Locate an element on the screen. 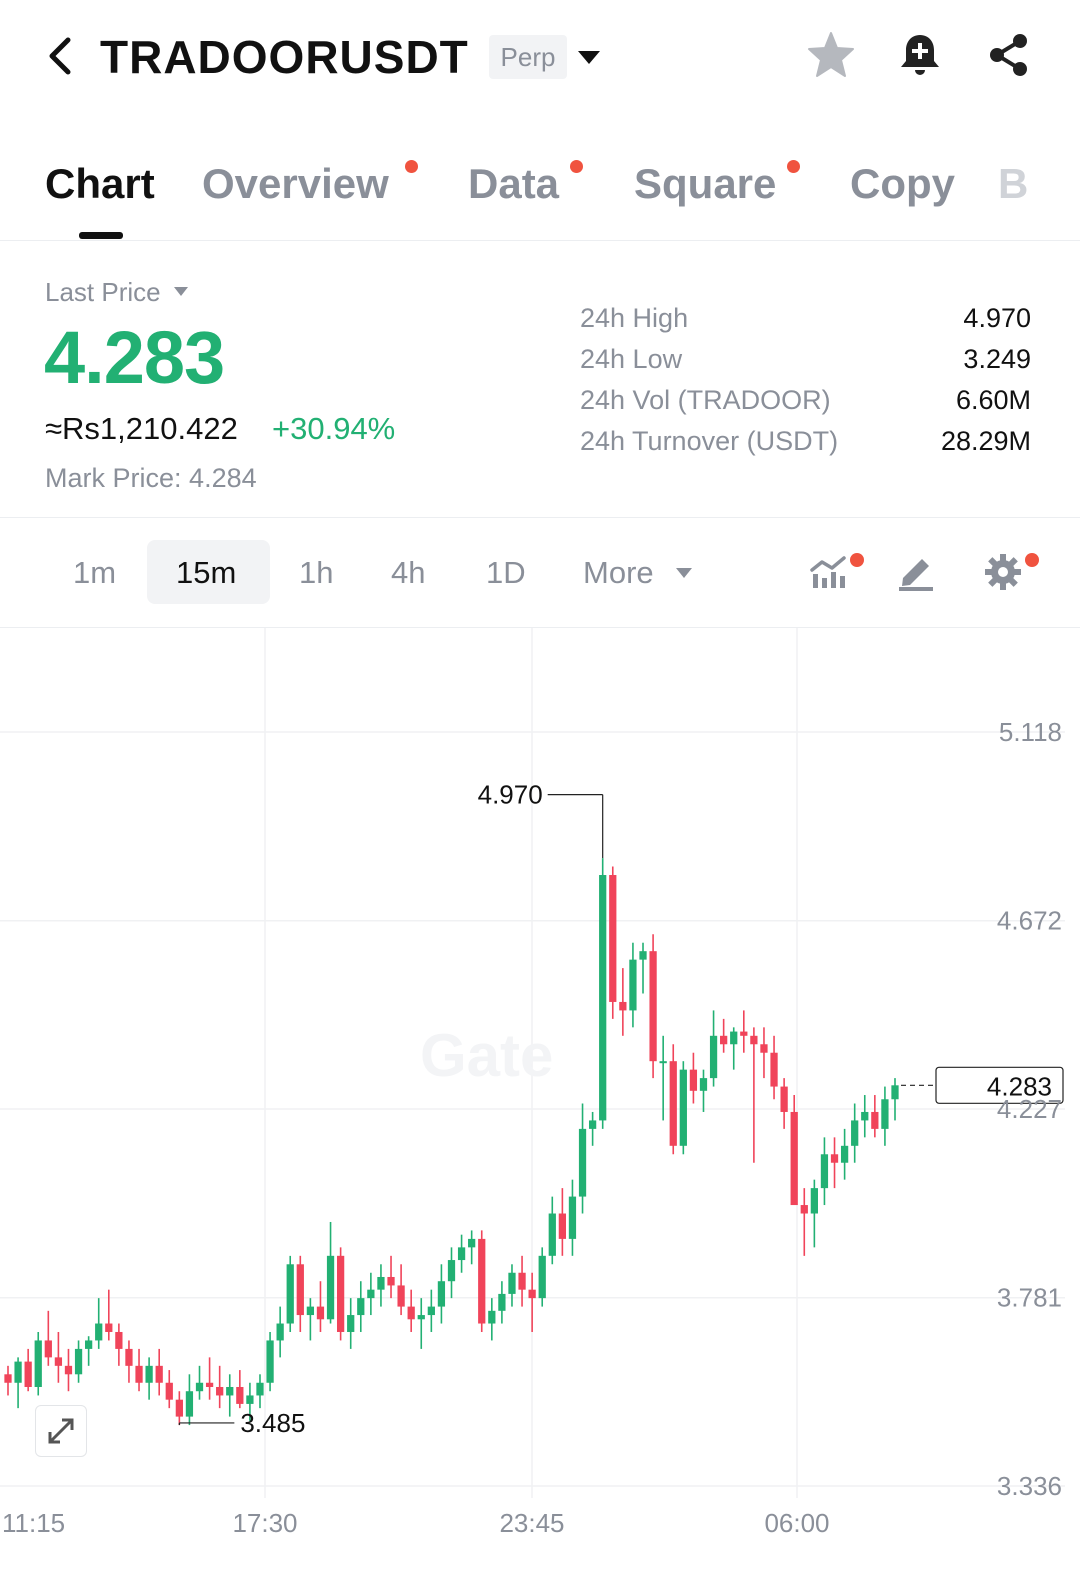 The height and width of the screenshot is (1575, 1080). price-change-percent: +30.94% is located at coordinates (334, 428).